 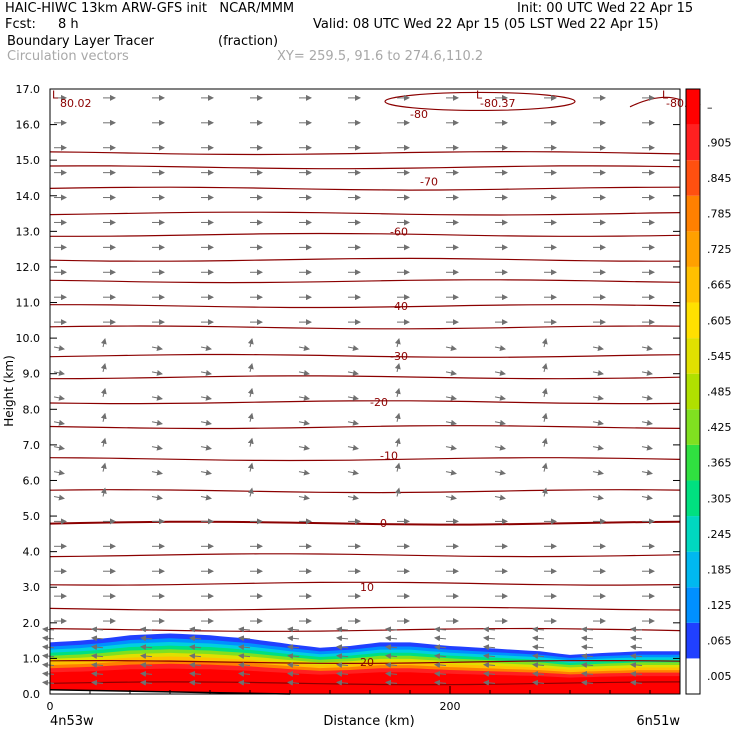 What do you see at coordinates (719, 178) in the screenshot?
I see `colorbar-label: .845` at bounding box center [719, 178].